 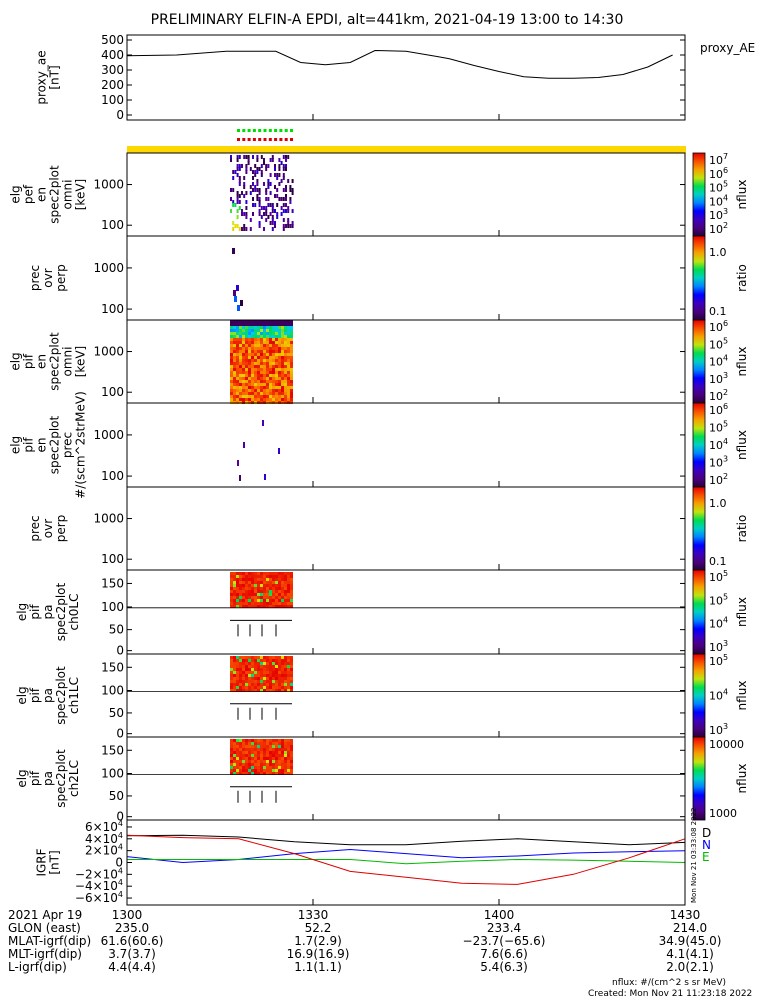 What do you see at coordinates (718, 479) in the screenshot?
I see `colorbar-tick-label: 102` at bounding box center [718, 479].